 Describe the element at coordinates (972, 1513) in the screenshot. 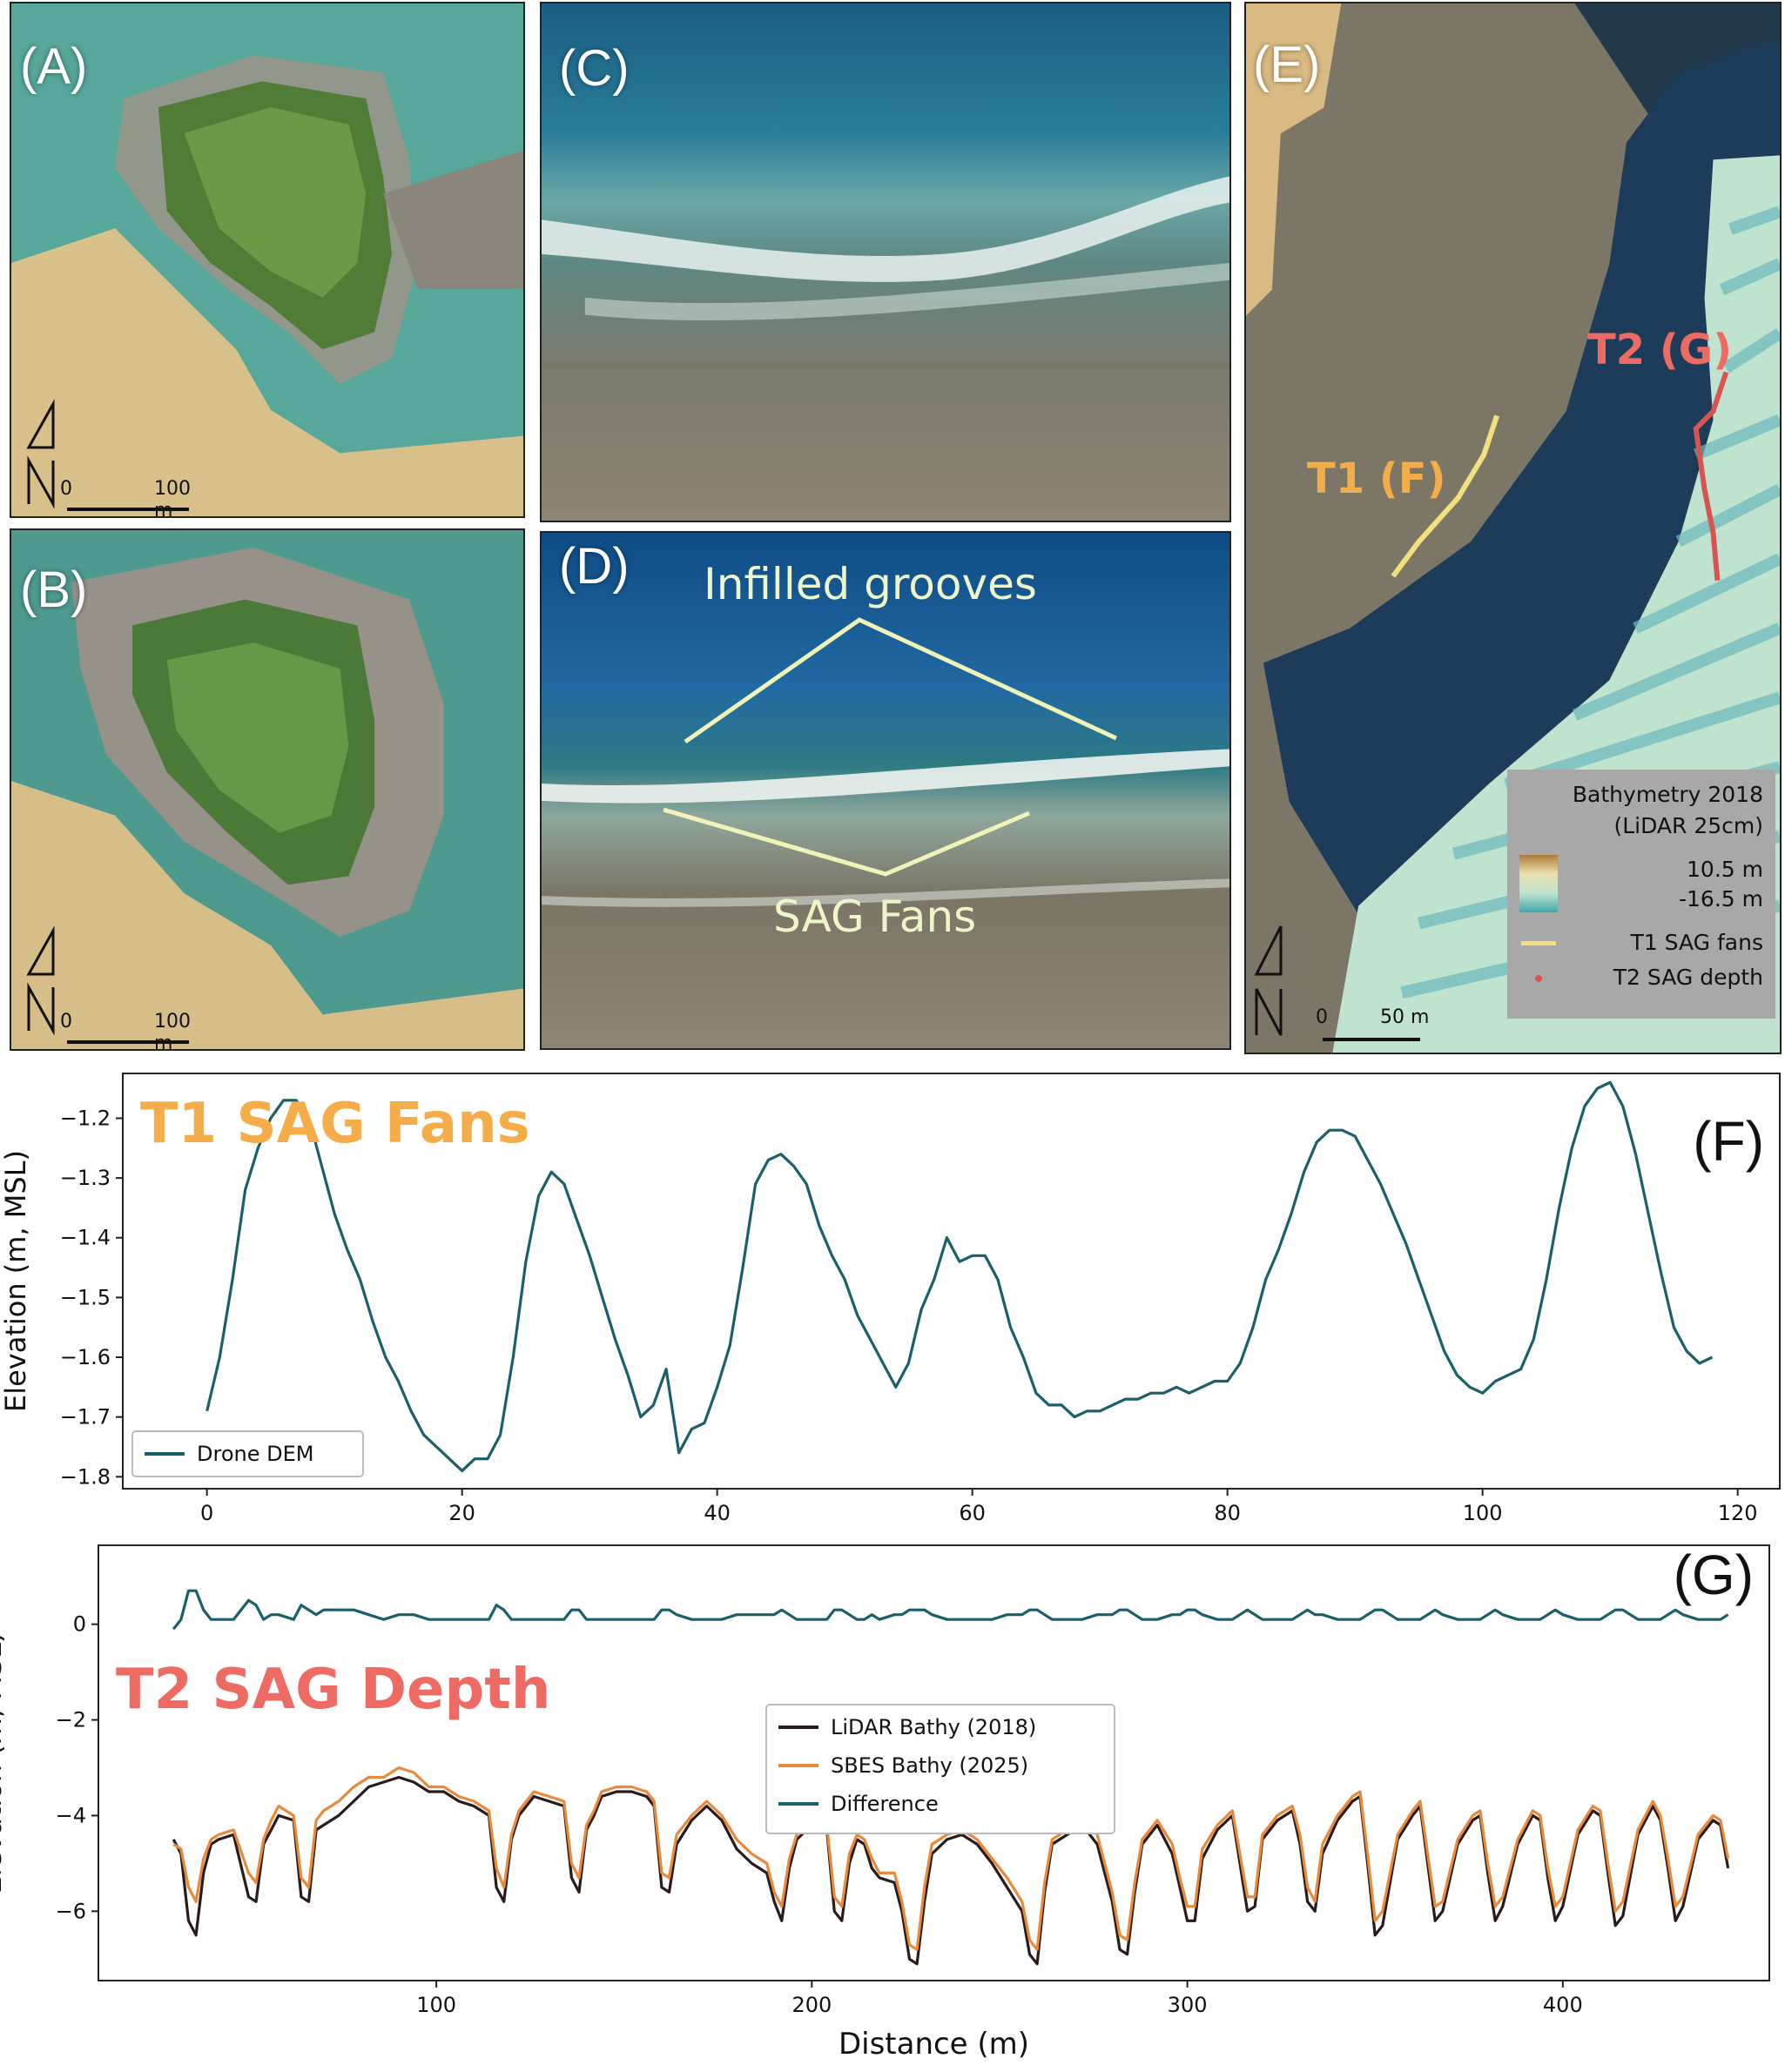

I see `x-tick-label-f: 60` at that location.